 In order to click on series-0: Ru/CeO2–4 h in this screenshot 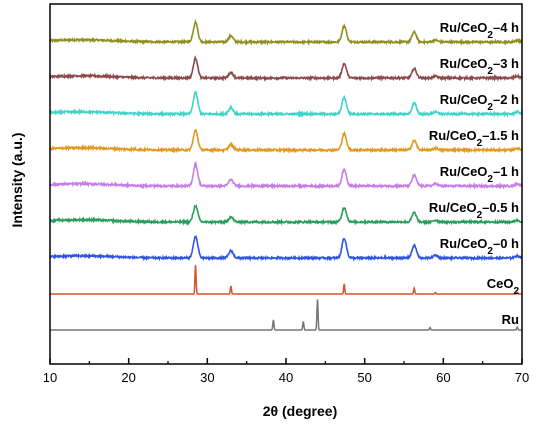, I will do `click(286, 32)`.